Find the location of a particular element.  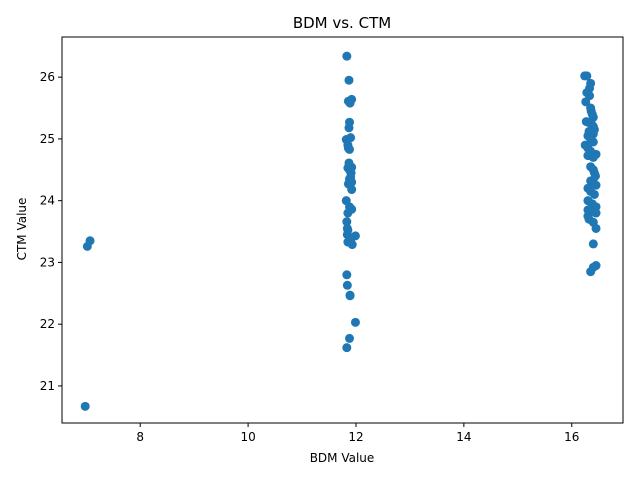

y-axis-ticks: 21 22 23 24 25 26 is located at coordinates (51, 231).